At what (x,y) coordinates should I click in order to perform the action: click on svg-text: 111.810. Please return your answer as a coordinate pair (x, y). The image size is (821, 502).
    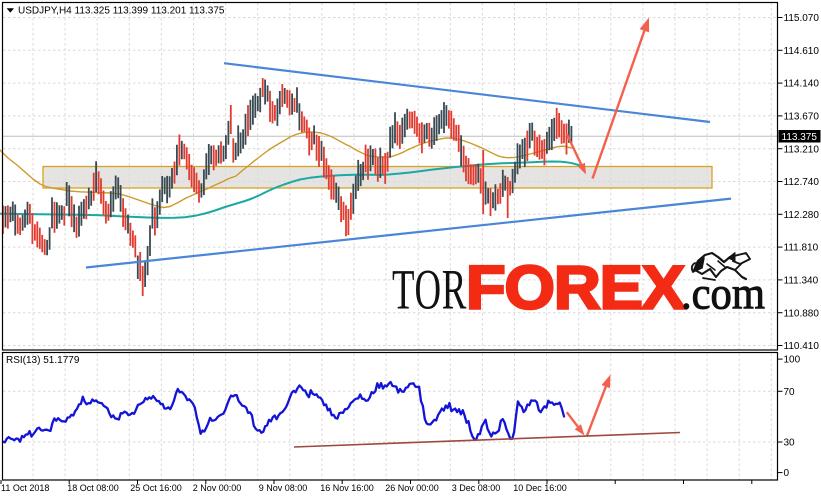
    Looking at the image, I should click on (801, 248).